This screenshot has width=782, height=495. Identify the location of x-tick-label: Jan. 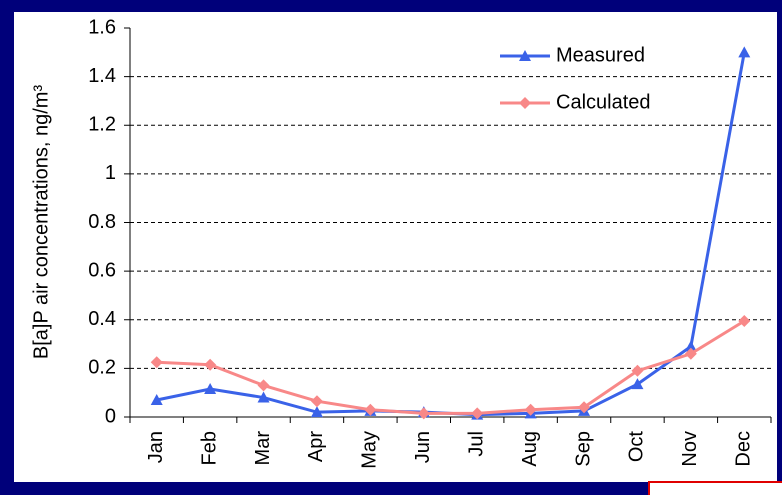
(156, 447).